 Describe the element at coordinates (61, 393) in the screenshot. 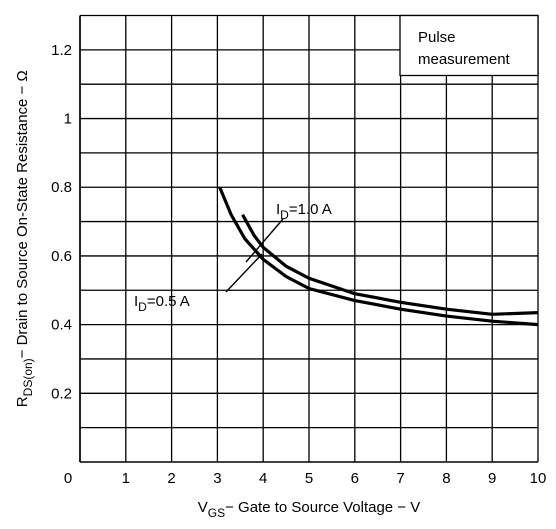

I see `y-tick-label: 0.2` at that location.